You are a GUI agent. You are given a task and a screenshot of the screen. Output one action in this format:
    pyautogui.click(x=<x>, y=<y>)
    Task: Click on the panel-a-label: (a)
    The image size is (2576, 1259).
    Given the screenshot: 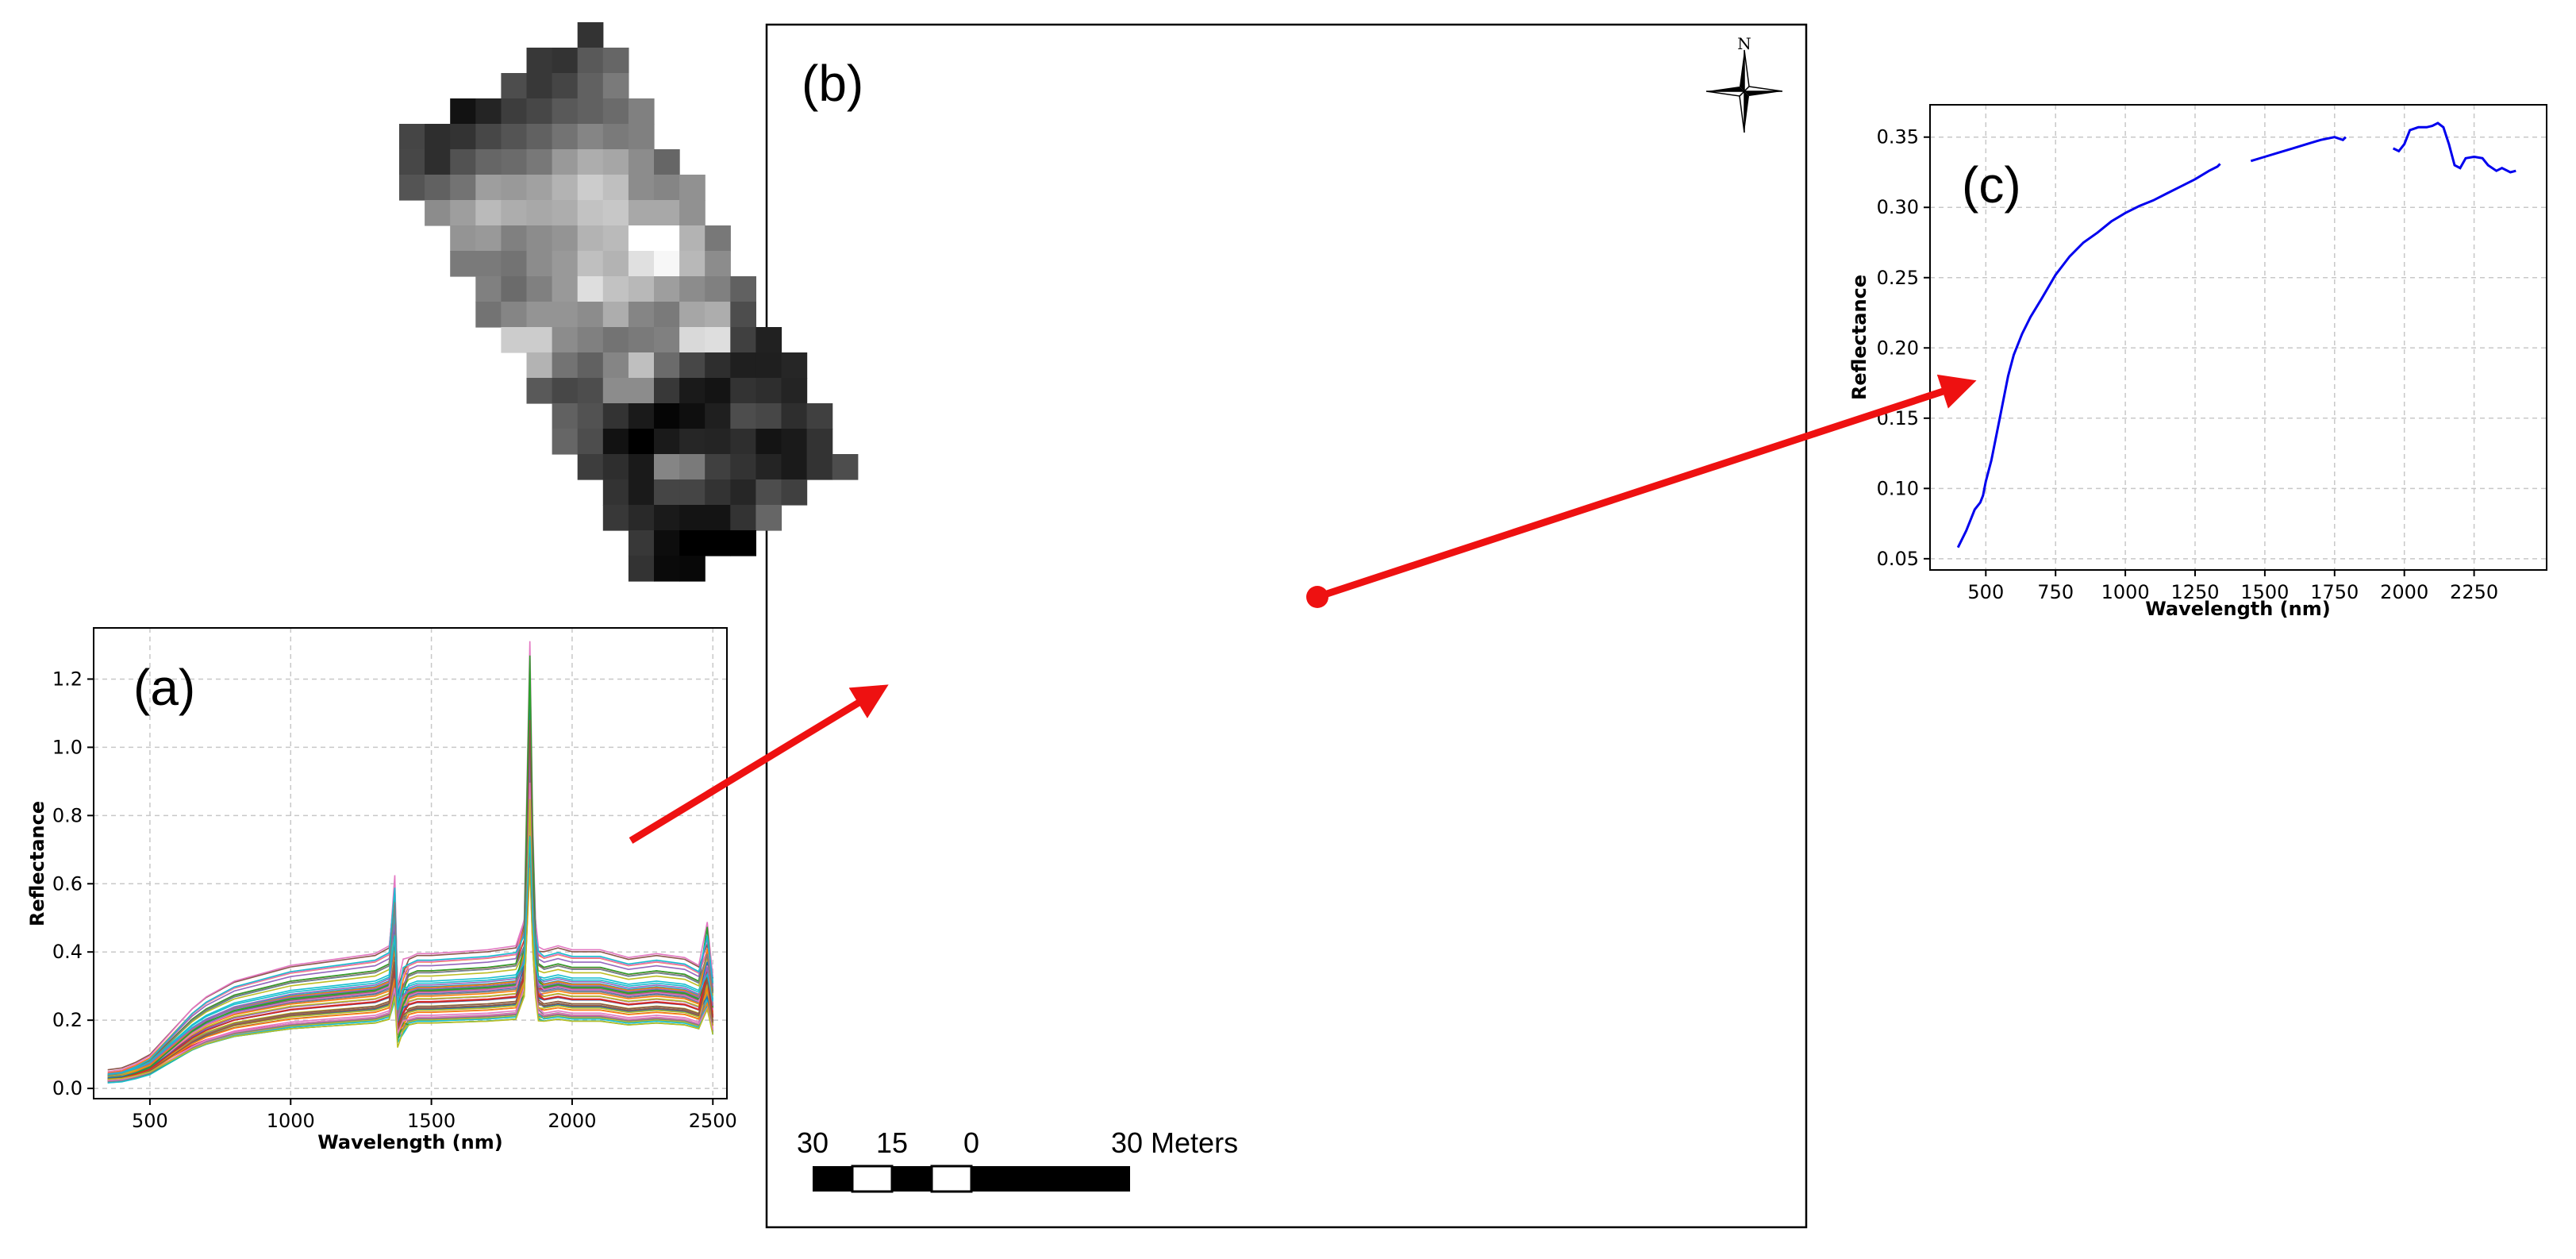 What is the action you would take?
    pyautogui.click(x=164, y=687)
    